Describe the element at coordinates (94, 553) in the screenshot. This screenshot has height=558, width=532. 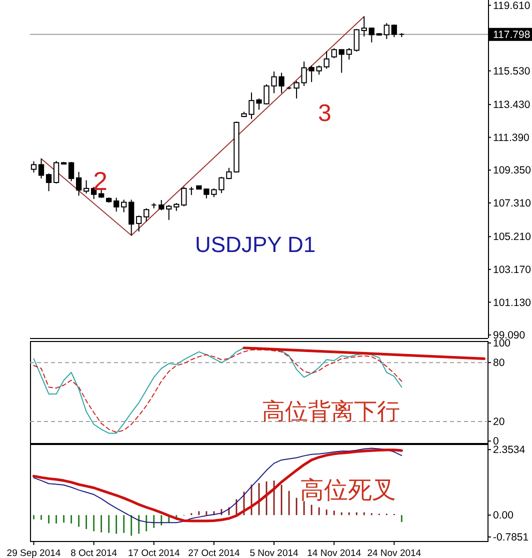
I see `x-tick-label: 8 Oct 2014` at that location.